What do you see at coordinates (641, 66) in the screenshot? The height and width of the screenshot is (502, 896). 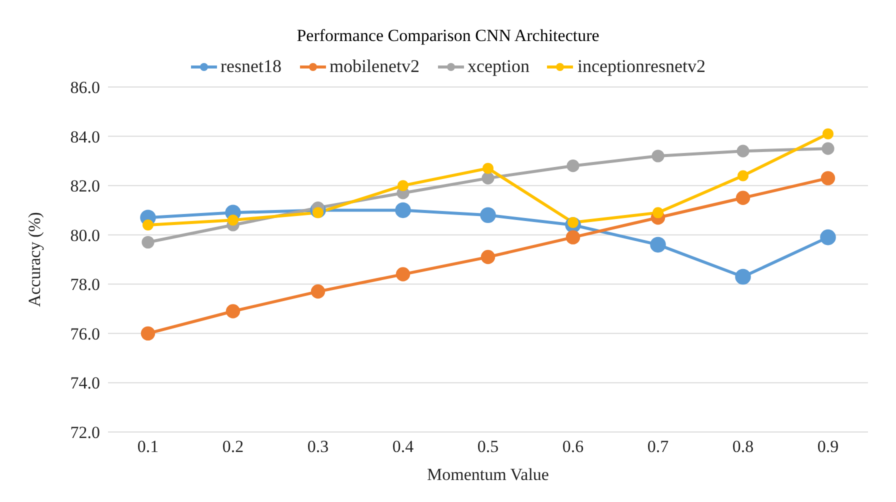 I see `legend-label: inceptionresnetv2` at bounding box center [641, 66].